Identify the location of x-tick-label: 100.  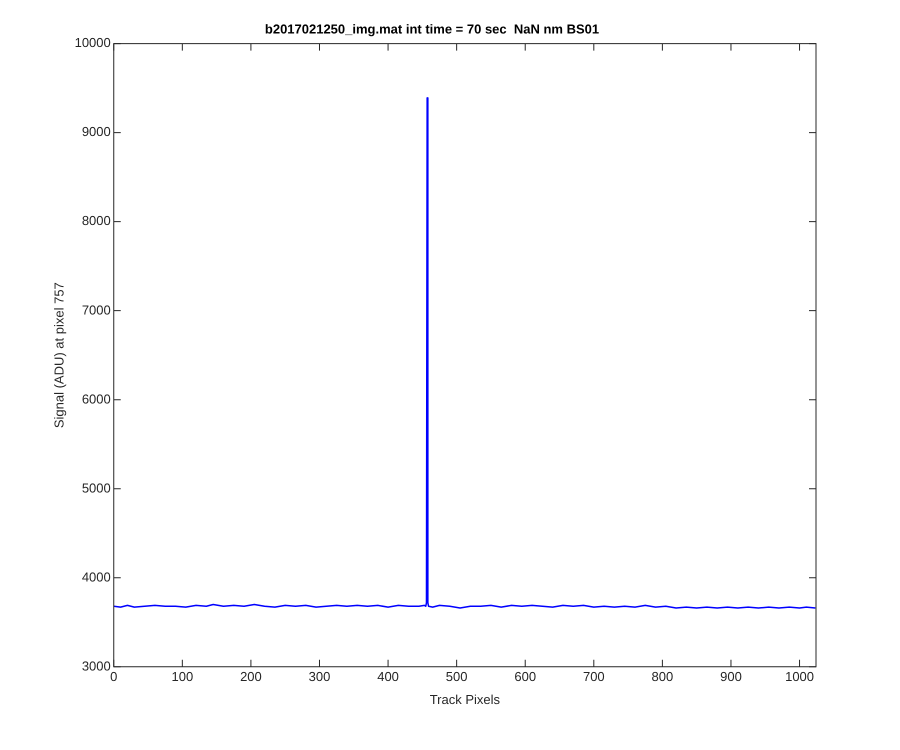
(182, 676).